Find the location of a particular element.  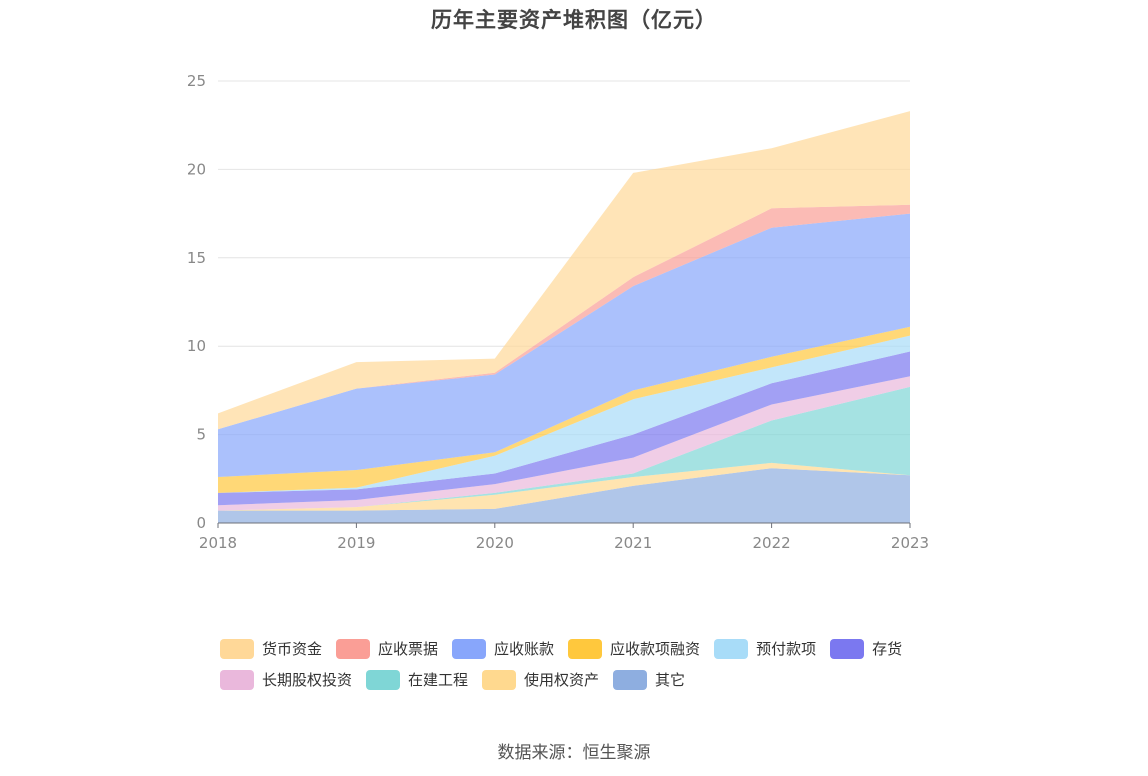

legend-item-存货: 存货 is located at coordinates (866, 648).